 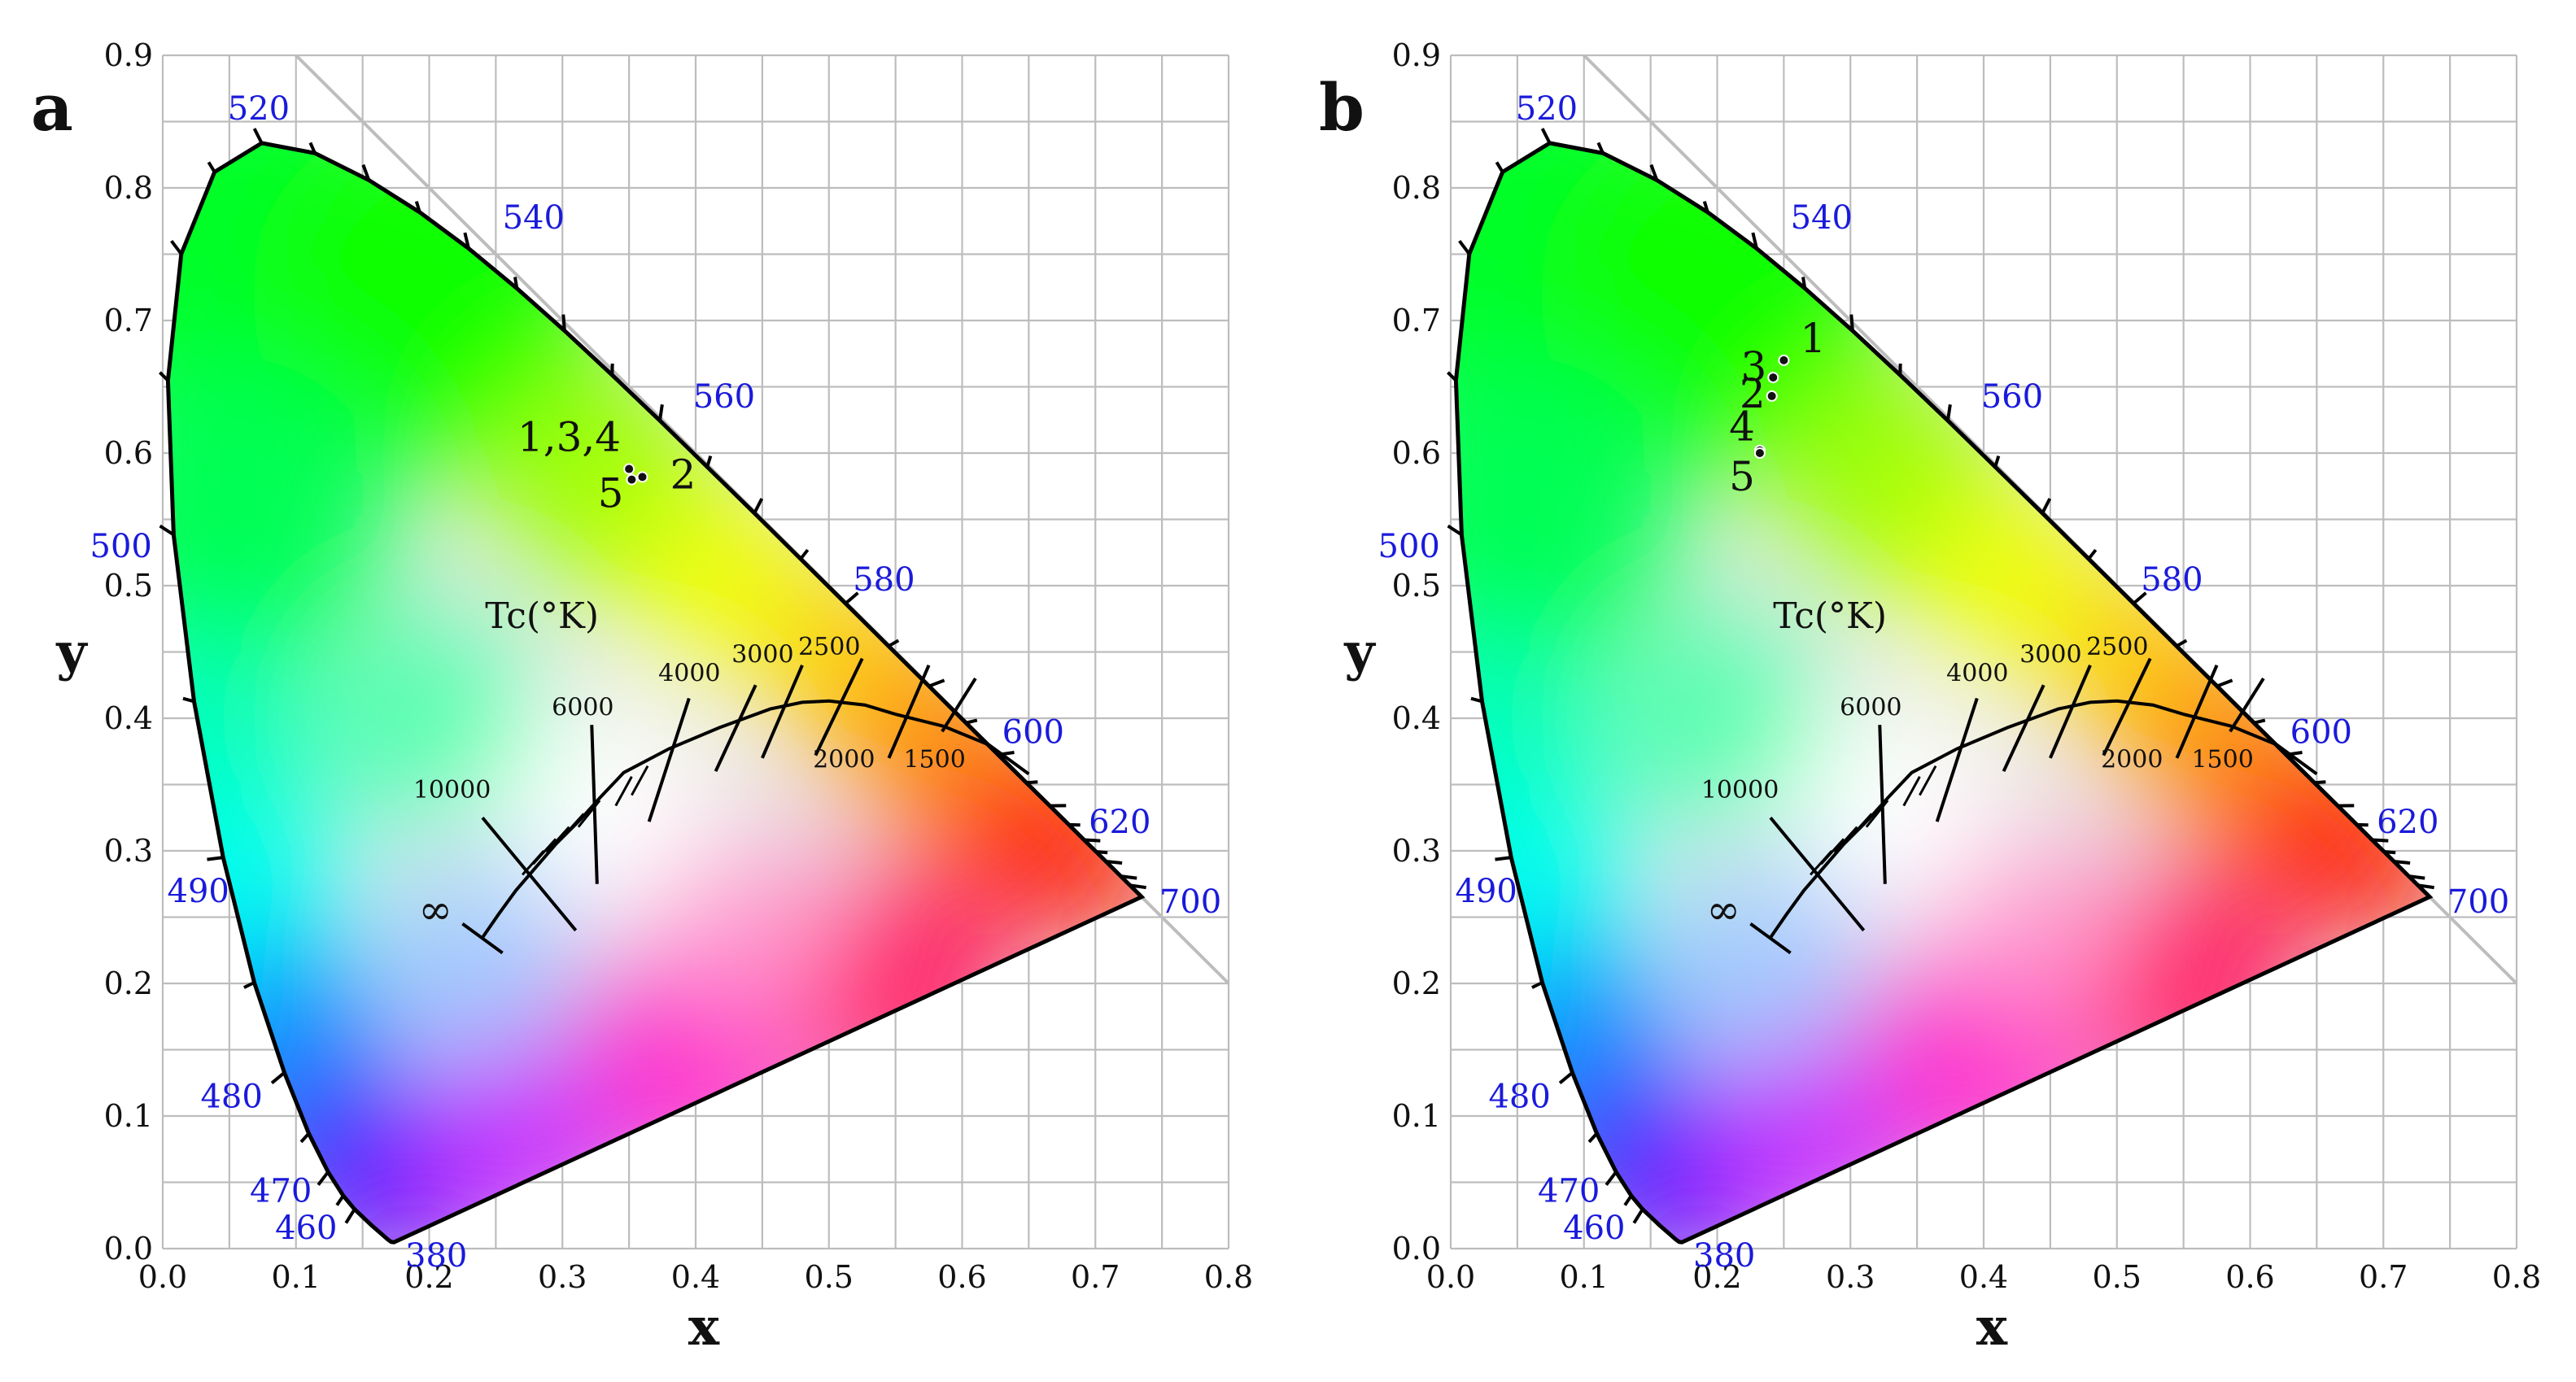 I want to click on panel-letter: a, so click(x=52, y=107).